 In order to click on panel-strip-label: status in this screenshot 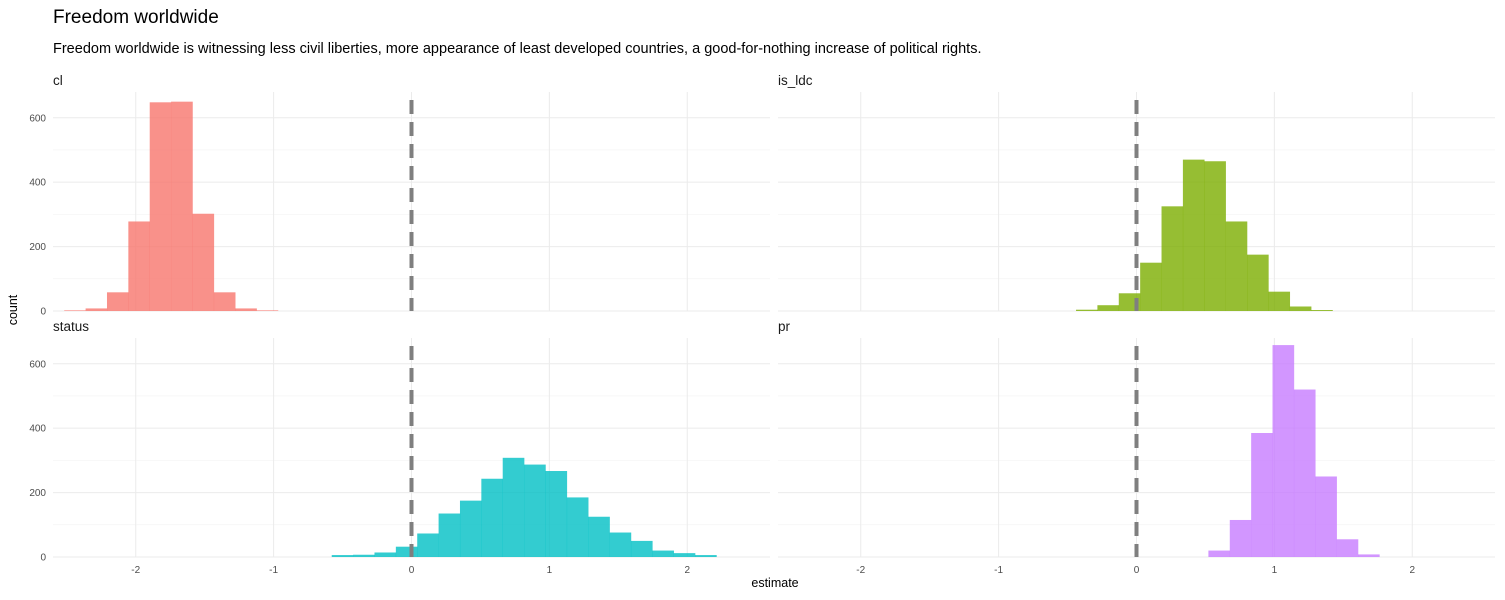, I will do `click(71, 326)`.